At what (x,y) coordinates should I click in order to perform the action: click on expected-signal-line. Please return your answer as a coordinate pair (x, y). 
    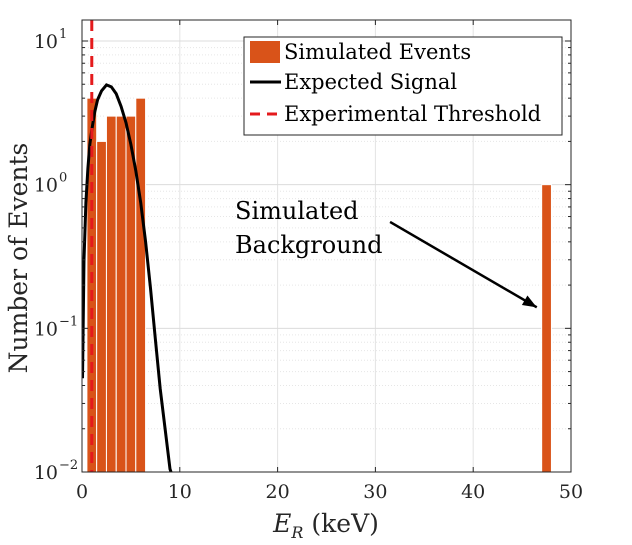
    Looking at the image, I should click on (127, 277).